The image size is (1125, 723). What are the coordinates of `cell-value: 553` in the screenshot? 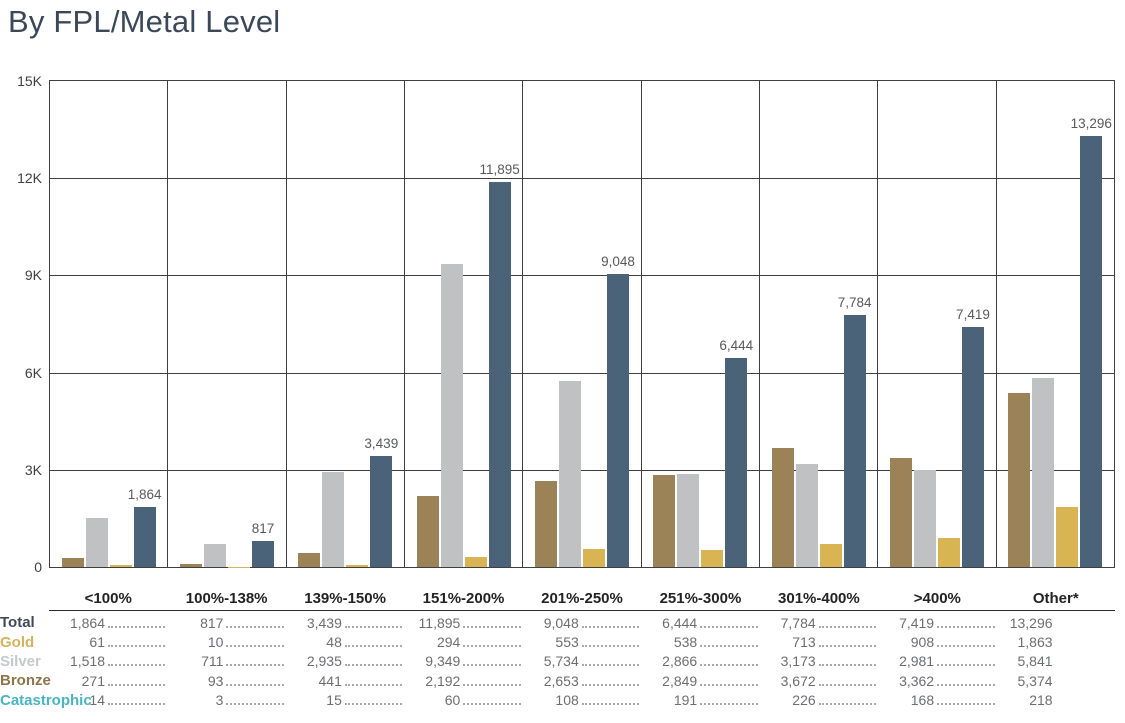 It's located at (567, 642).